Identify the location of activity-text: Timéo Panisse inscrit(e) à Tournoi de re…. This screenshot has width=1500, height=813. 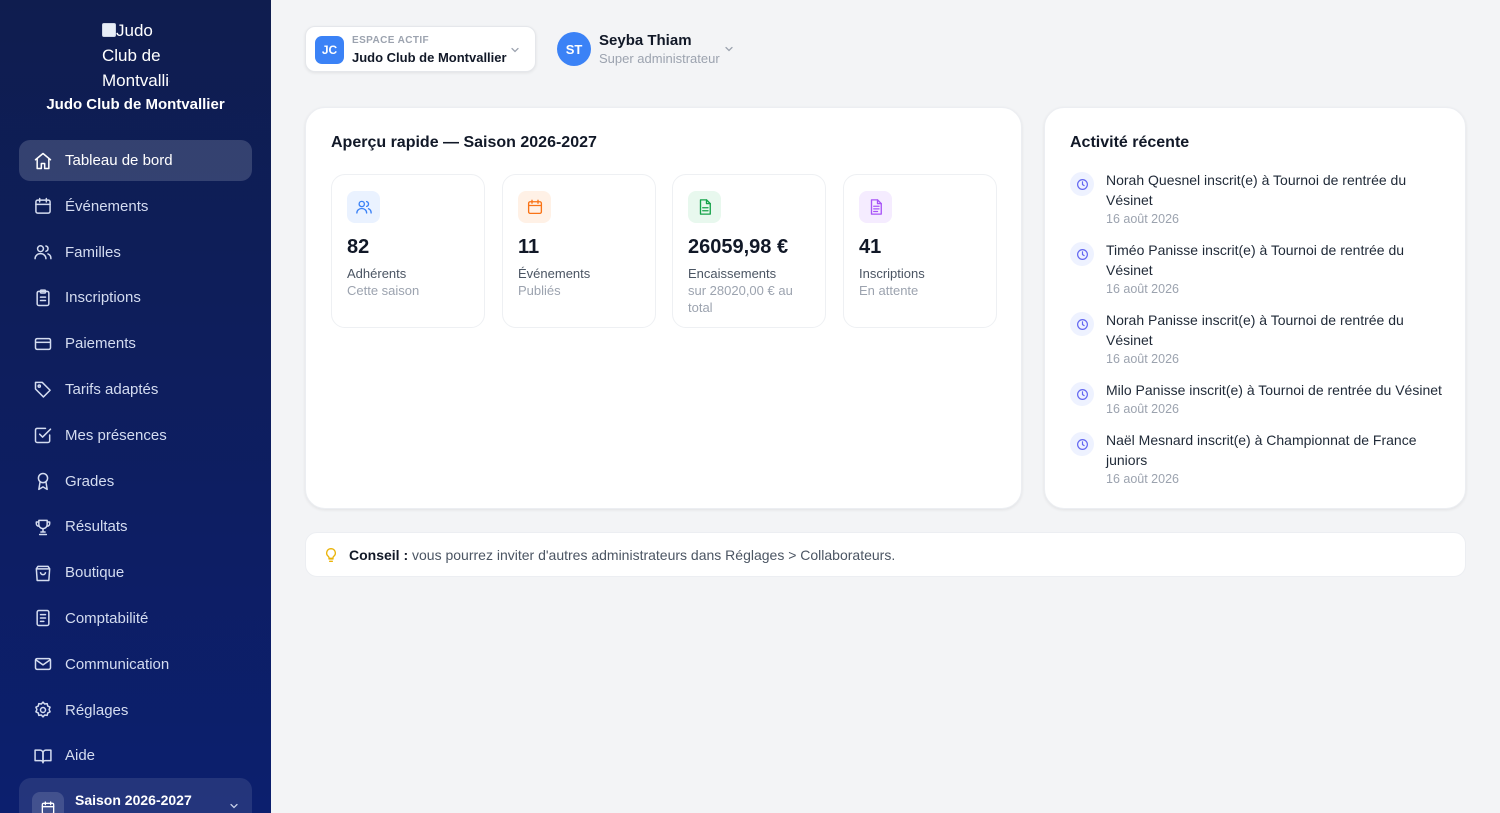
(1255, 260).